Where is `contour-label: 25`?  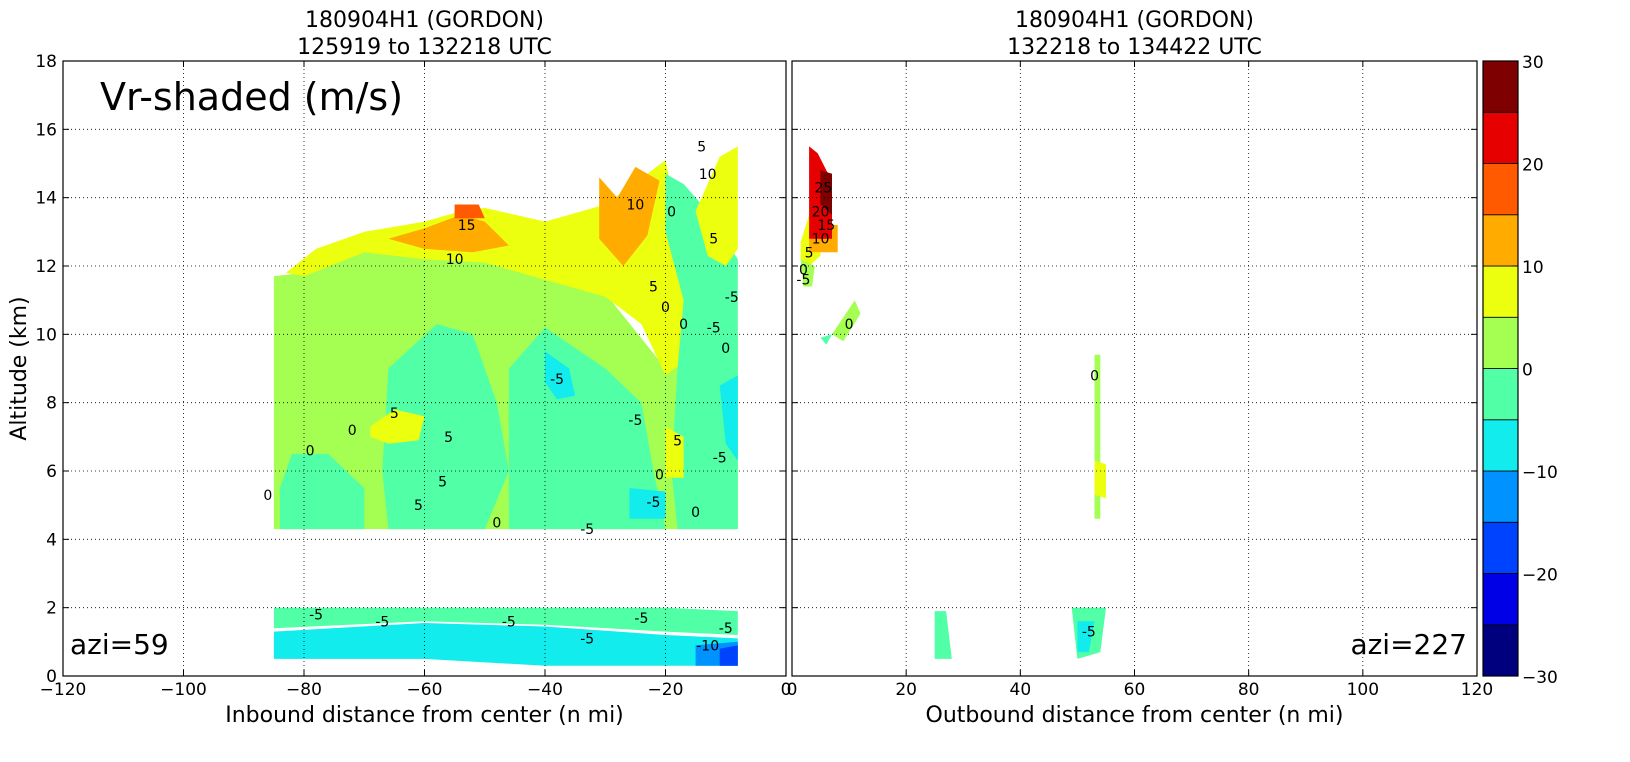
contour-label: 25 is located at coordinates (823, 188).